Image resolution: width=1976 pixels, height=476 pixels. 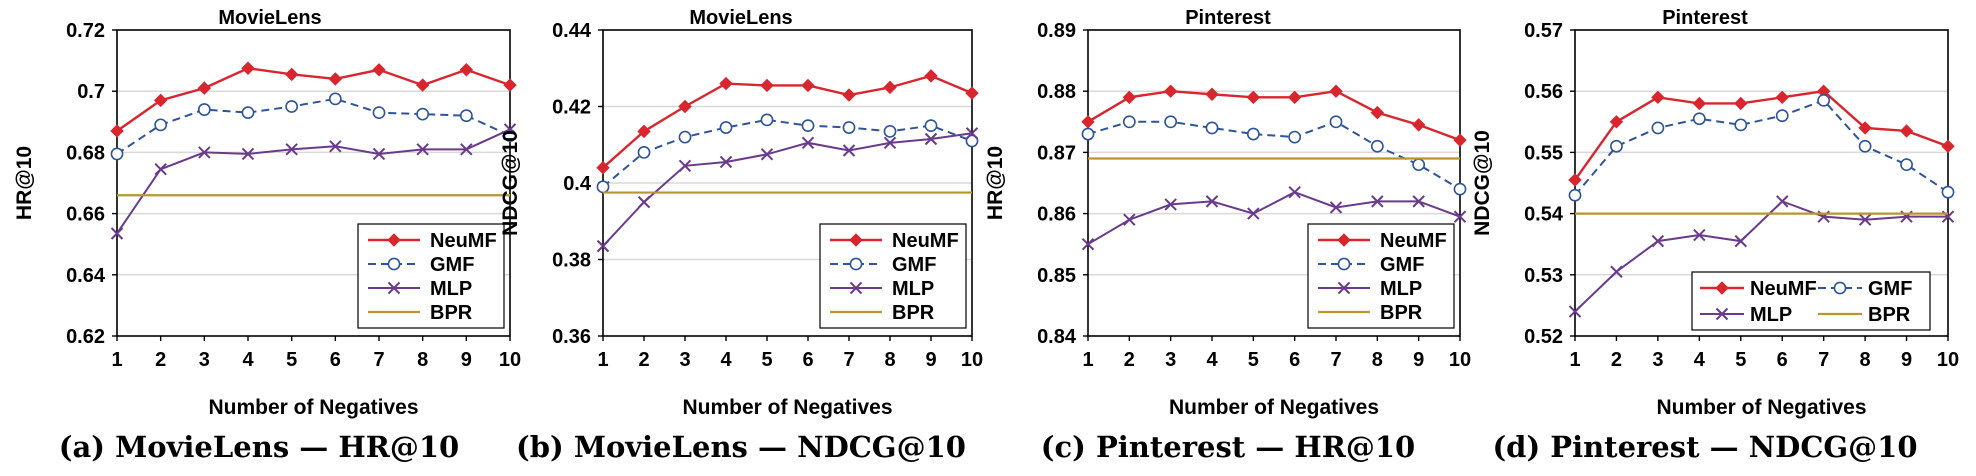 What do you see at coordinates (85, 215) in the screenshot?
I see `y-tick-label: 0.66` at bounding box center [85, 215].